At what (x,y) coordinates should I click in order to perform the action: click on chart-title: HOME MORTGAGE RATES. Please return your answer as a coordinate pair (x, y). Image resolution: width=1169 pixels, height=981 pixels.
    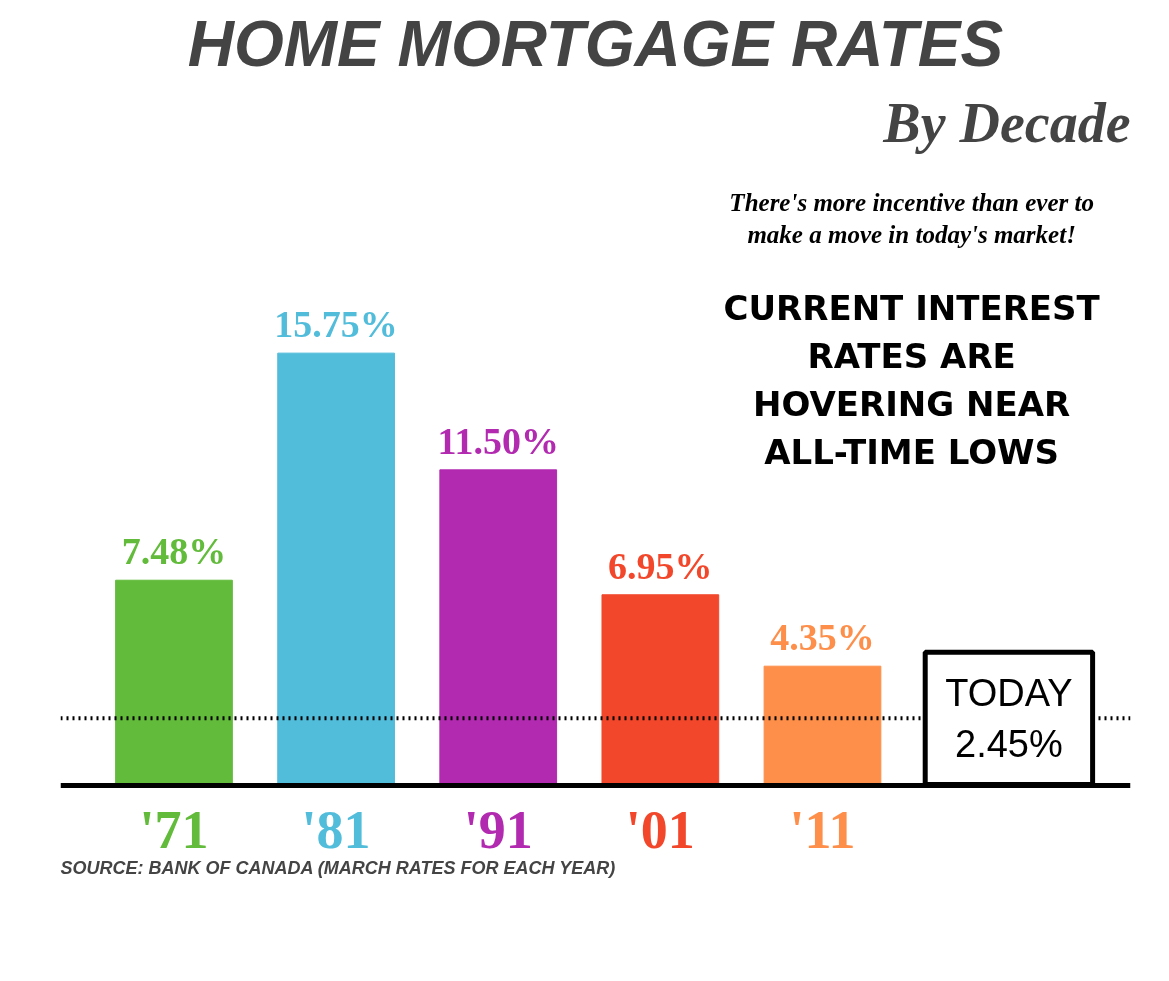
    Looking at the image, I should click on (595, 43).